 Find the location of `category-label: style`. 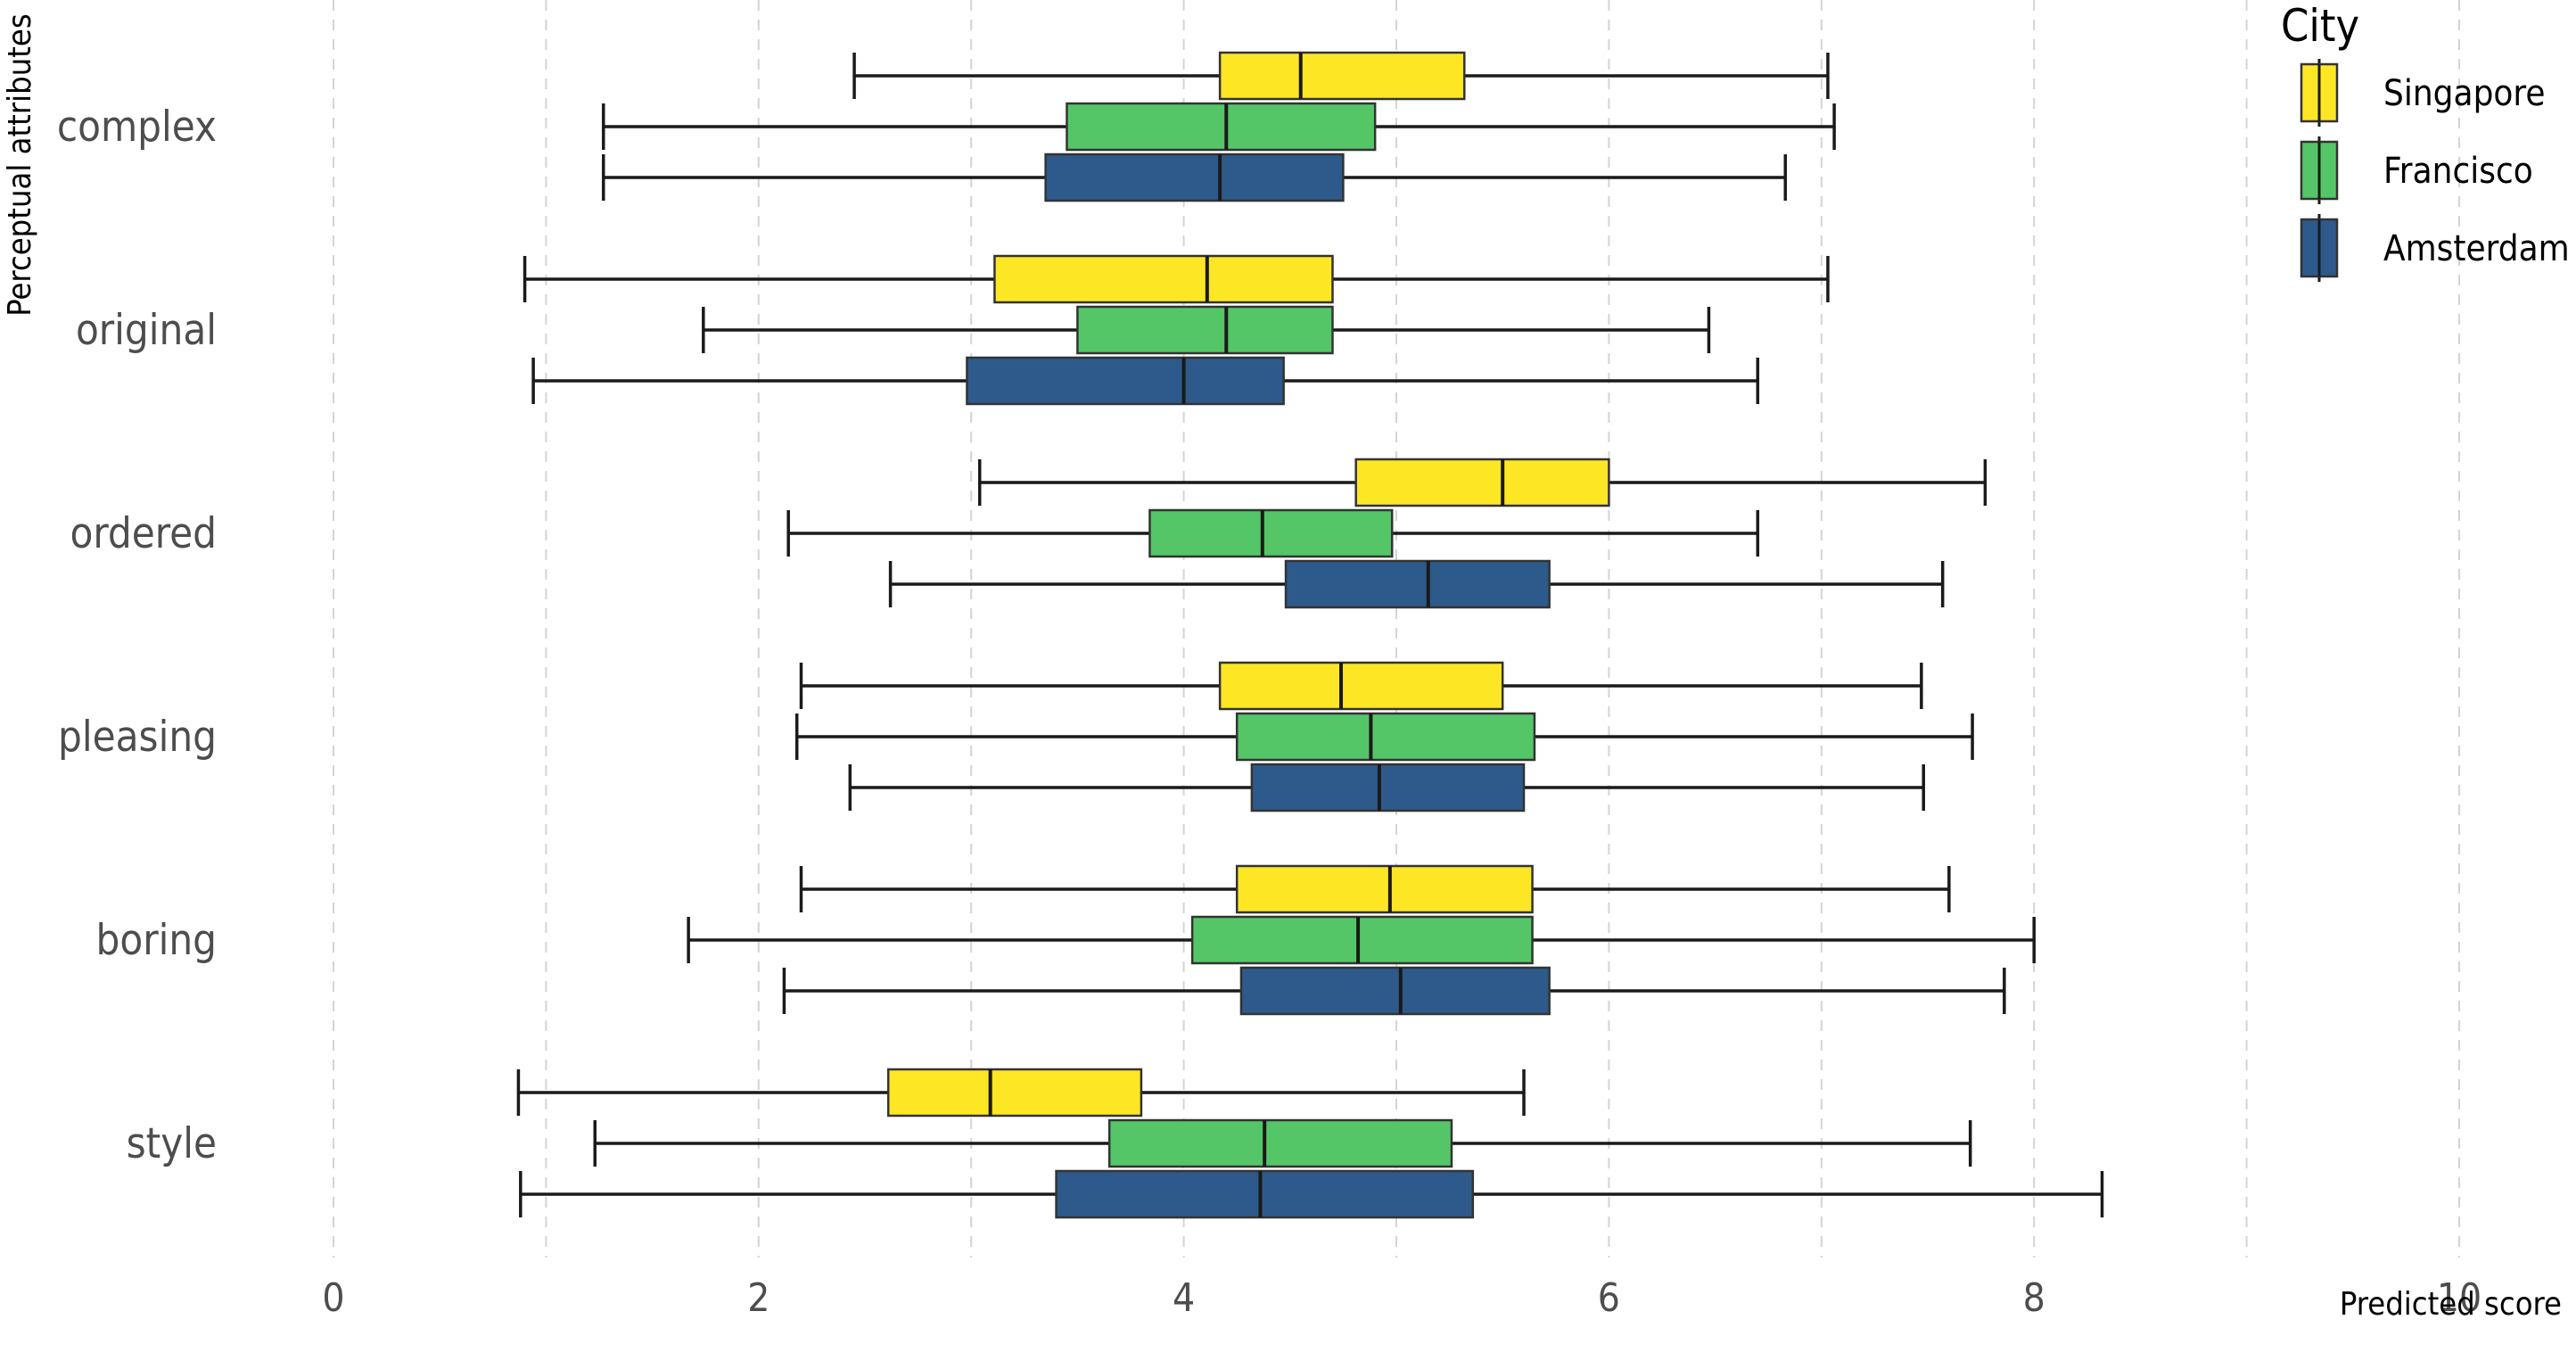

category-label: style is located at coordinates (172, 1143).